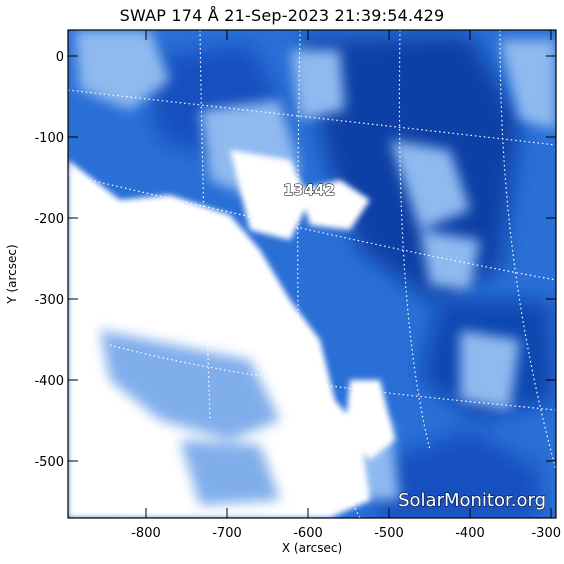 Image resolution: width=564 pixels, height=564 pixels. I want to click on y-tick-label: 0, so click(60, 57).